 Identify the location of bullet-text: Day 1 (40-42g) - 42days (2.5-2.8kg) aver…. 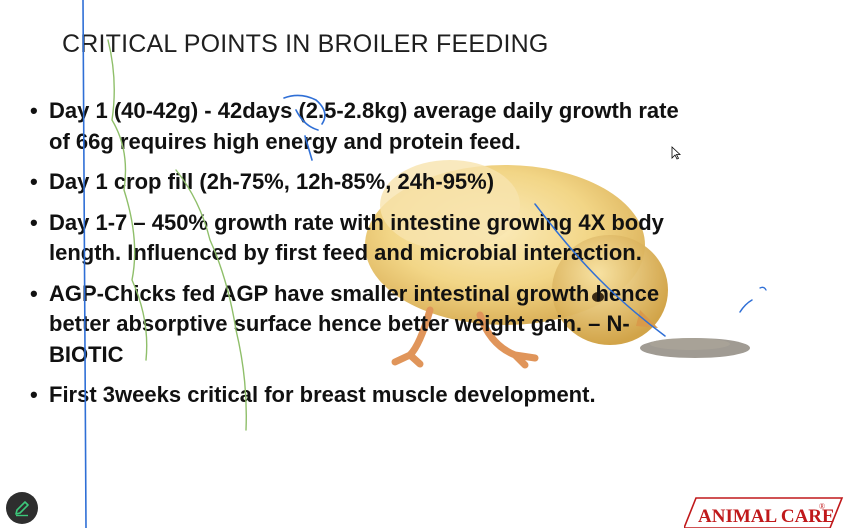
(364, 126).